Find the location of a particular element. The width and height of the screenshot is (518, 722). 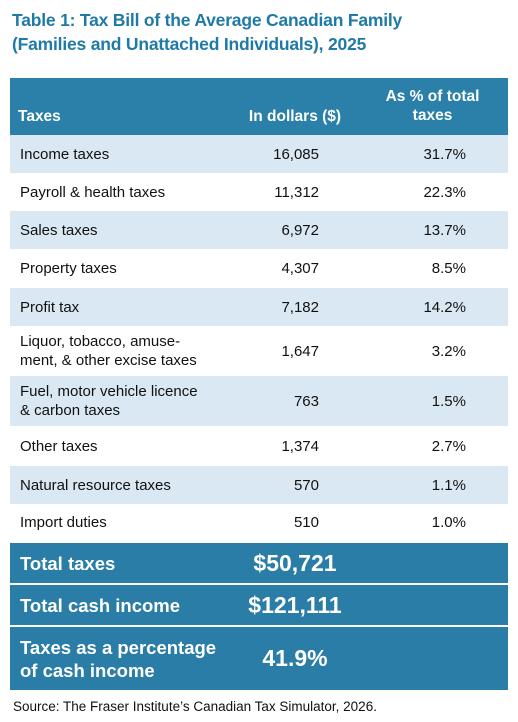

header-cell: As % of total taxes is located at coordinates (432, 106).